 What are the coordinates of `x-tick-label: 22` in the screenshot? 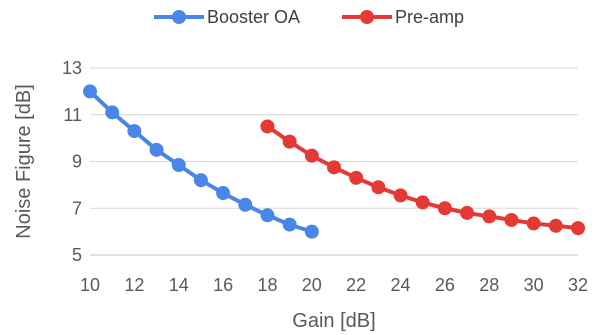 It's located at (356, 285).